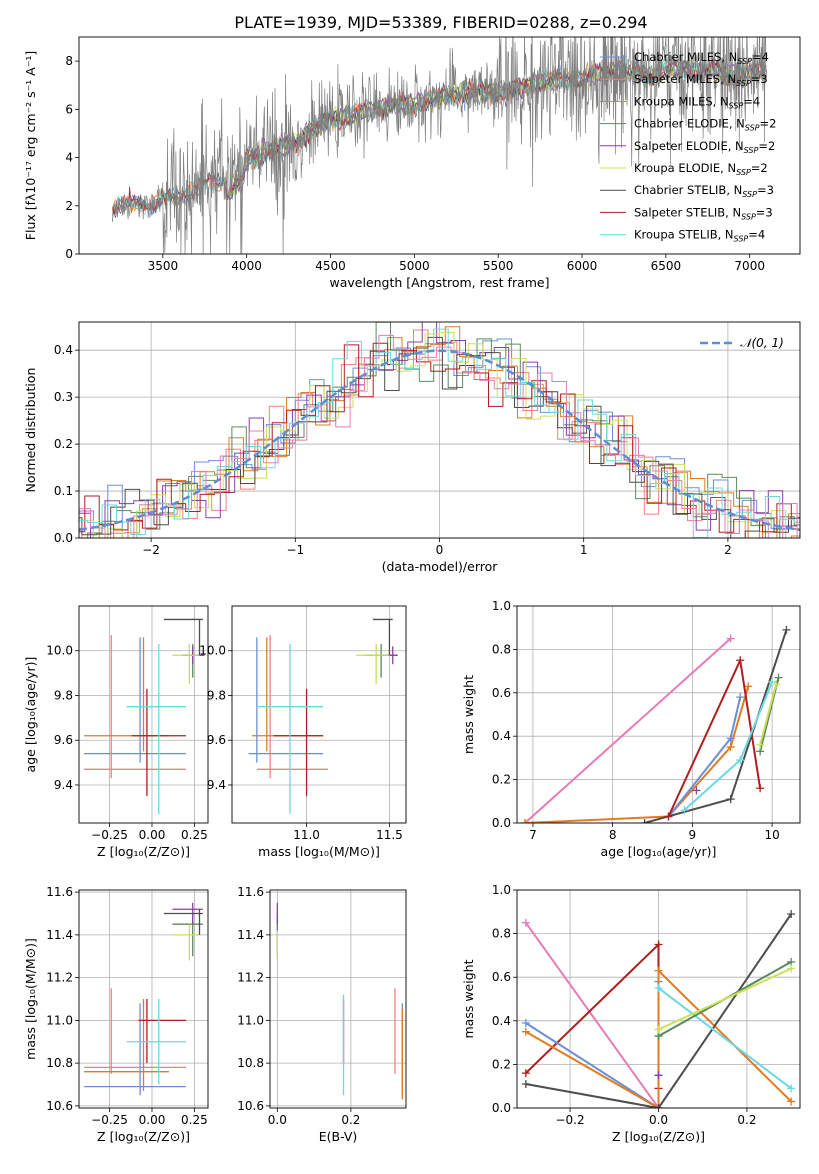  I want to click on y-tick-label: 0.3, so click(63, 397).